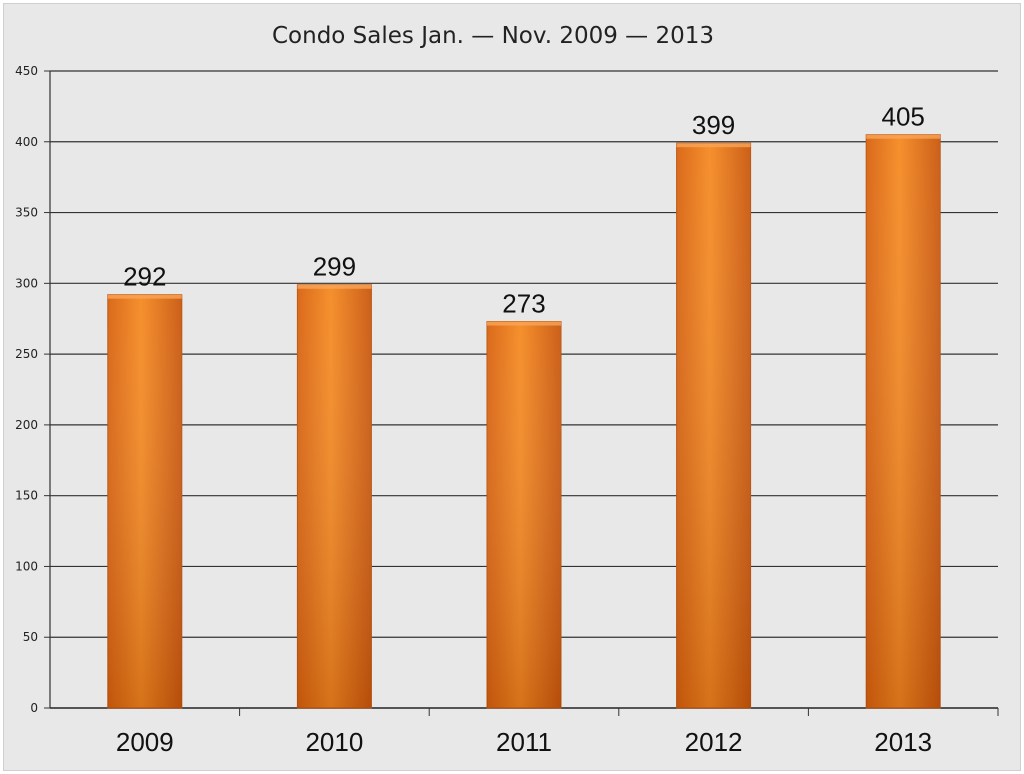  What do you see at coordinates (713, 125) in the screenshot?
I see `data-label: 399` at bounding box center [713, 125].